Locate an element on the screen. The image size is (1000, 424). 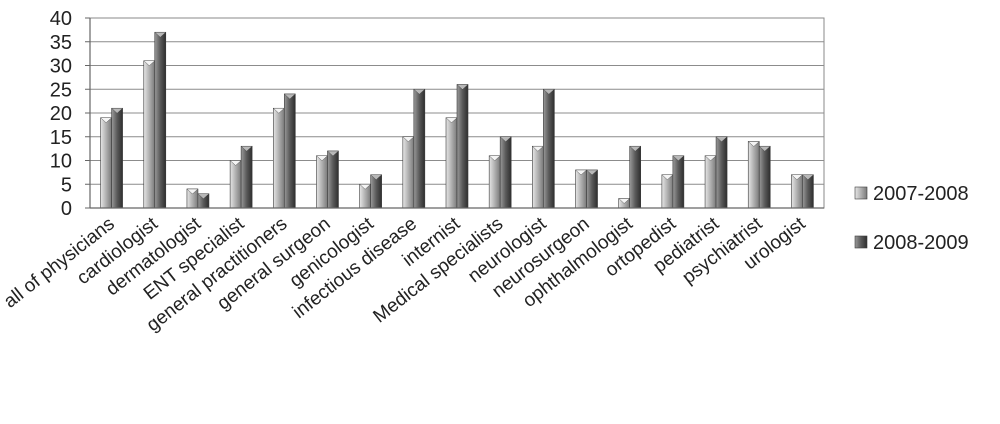
bar-top-2007-2008-urologist is located at coordinates (796, 177).